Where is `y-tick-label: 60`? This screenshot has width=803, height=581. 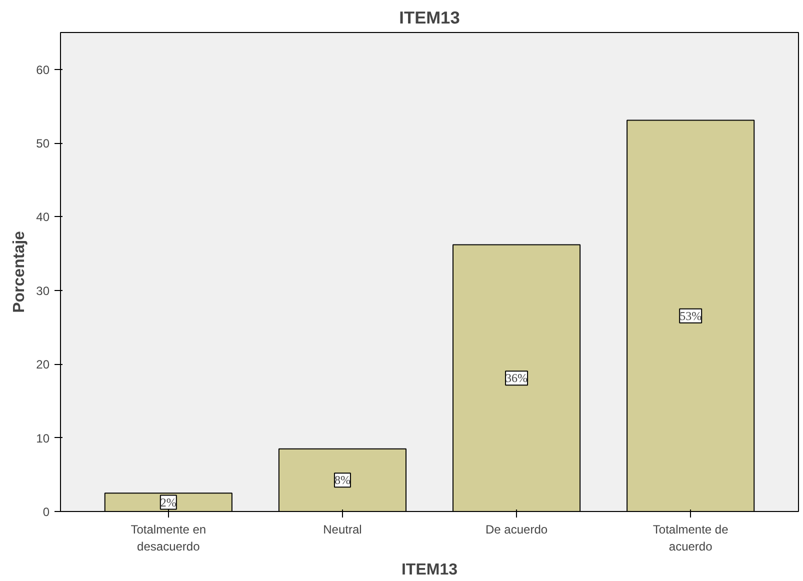 y-tick-label: 60 is located at coordinates (43, 69).